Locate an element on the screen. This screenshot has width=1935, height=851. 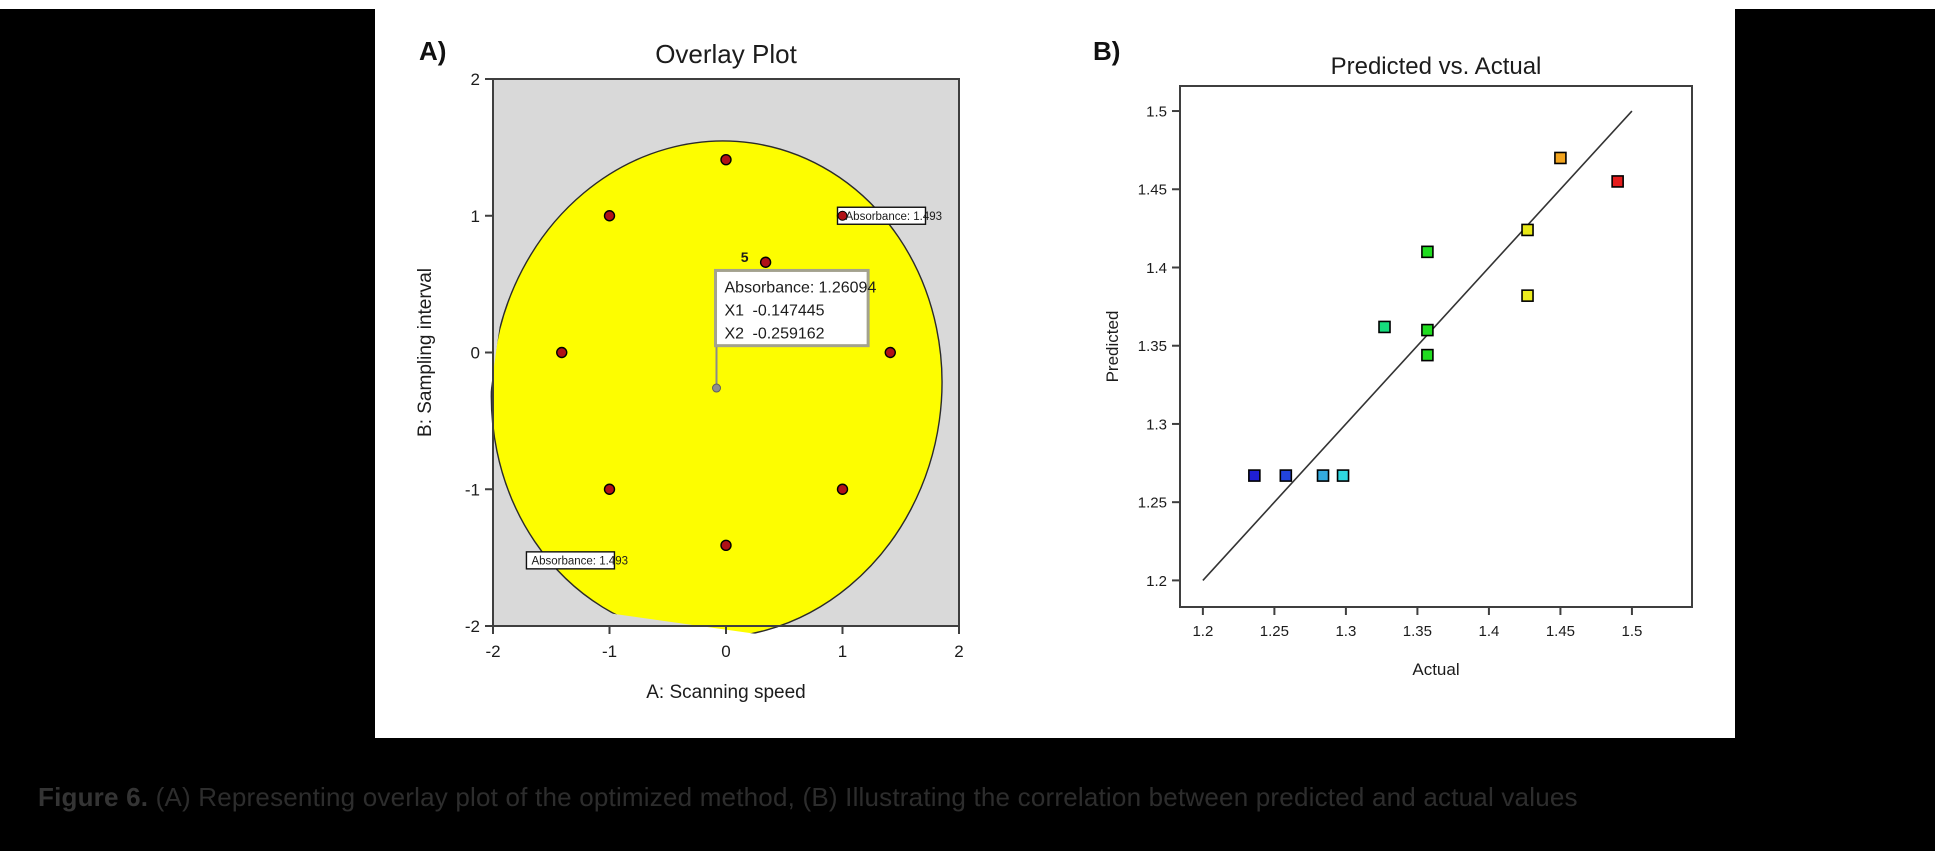
chart-title: Overlay Plot is located at coordinates (726, 54).